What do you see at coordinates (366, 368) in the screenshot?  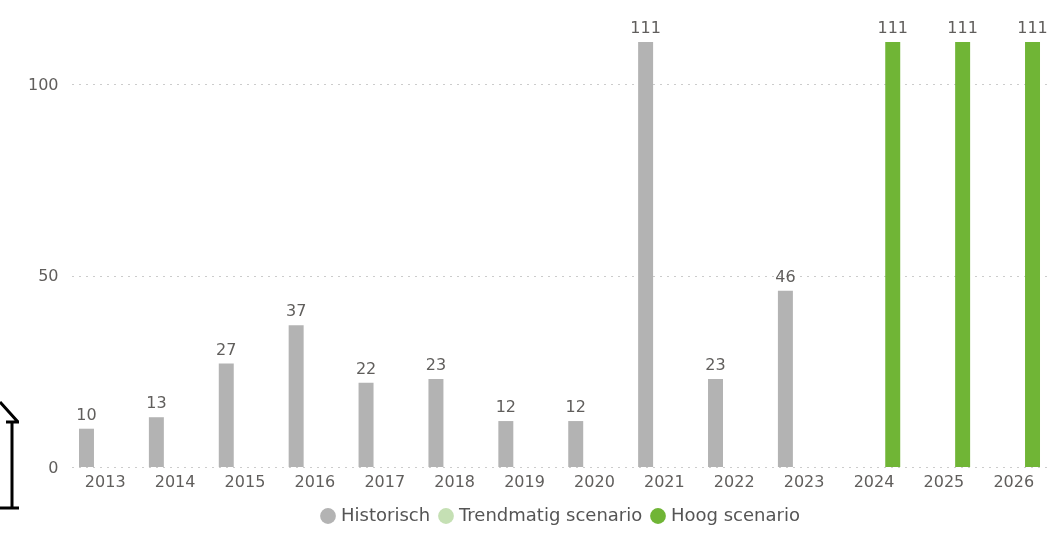 I see `data-label: 22` at bounding box center [366, 368].